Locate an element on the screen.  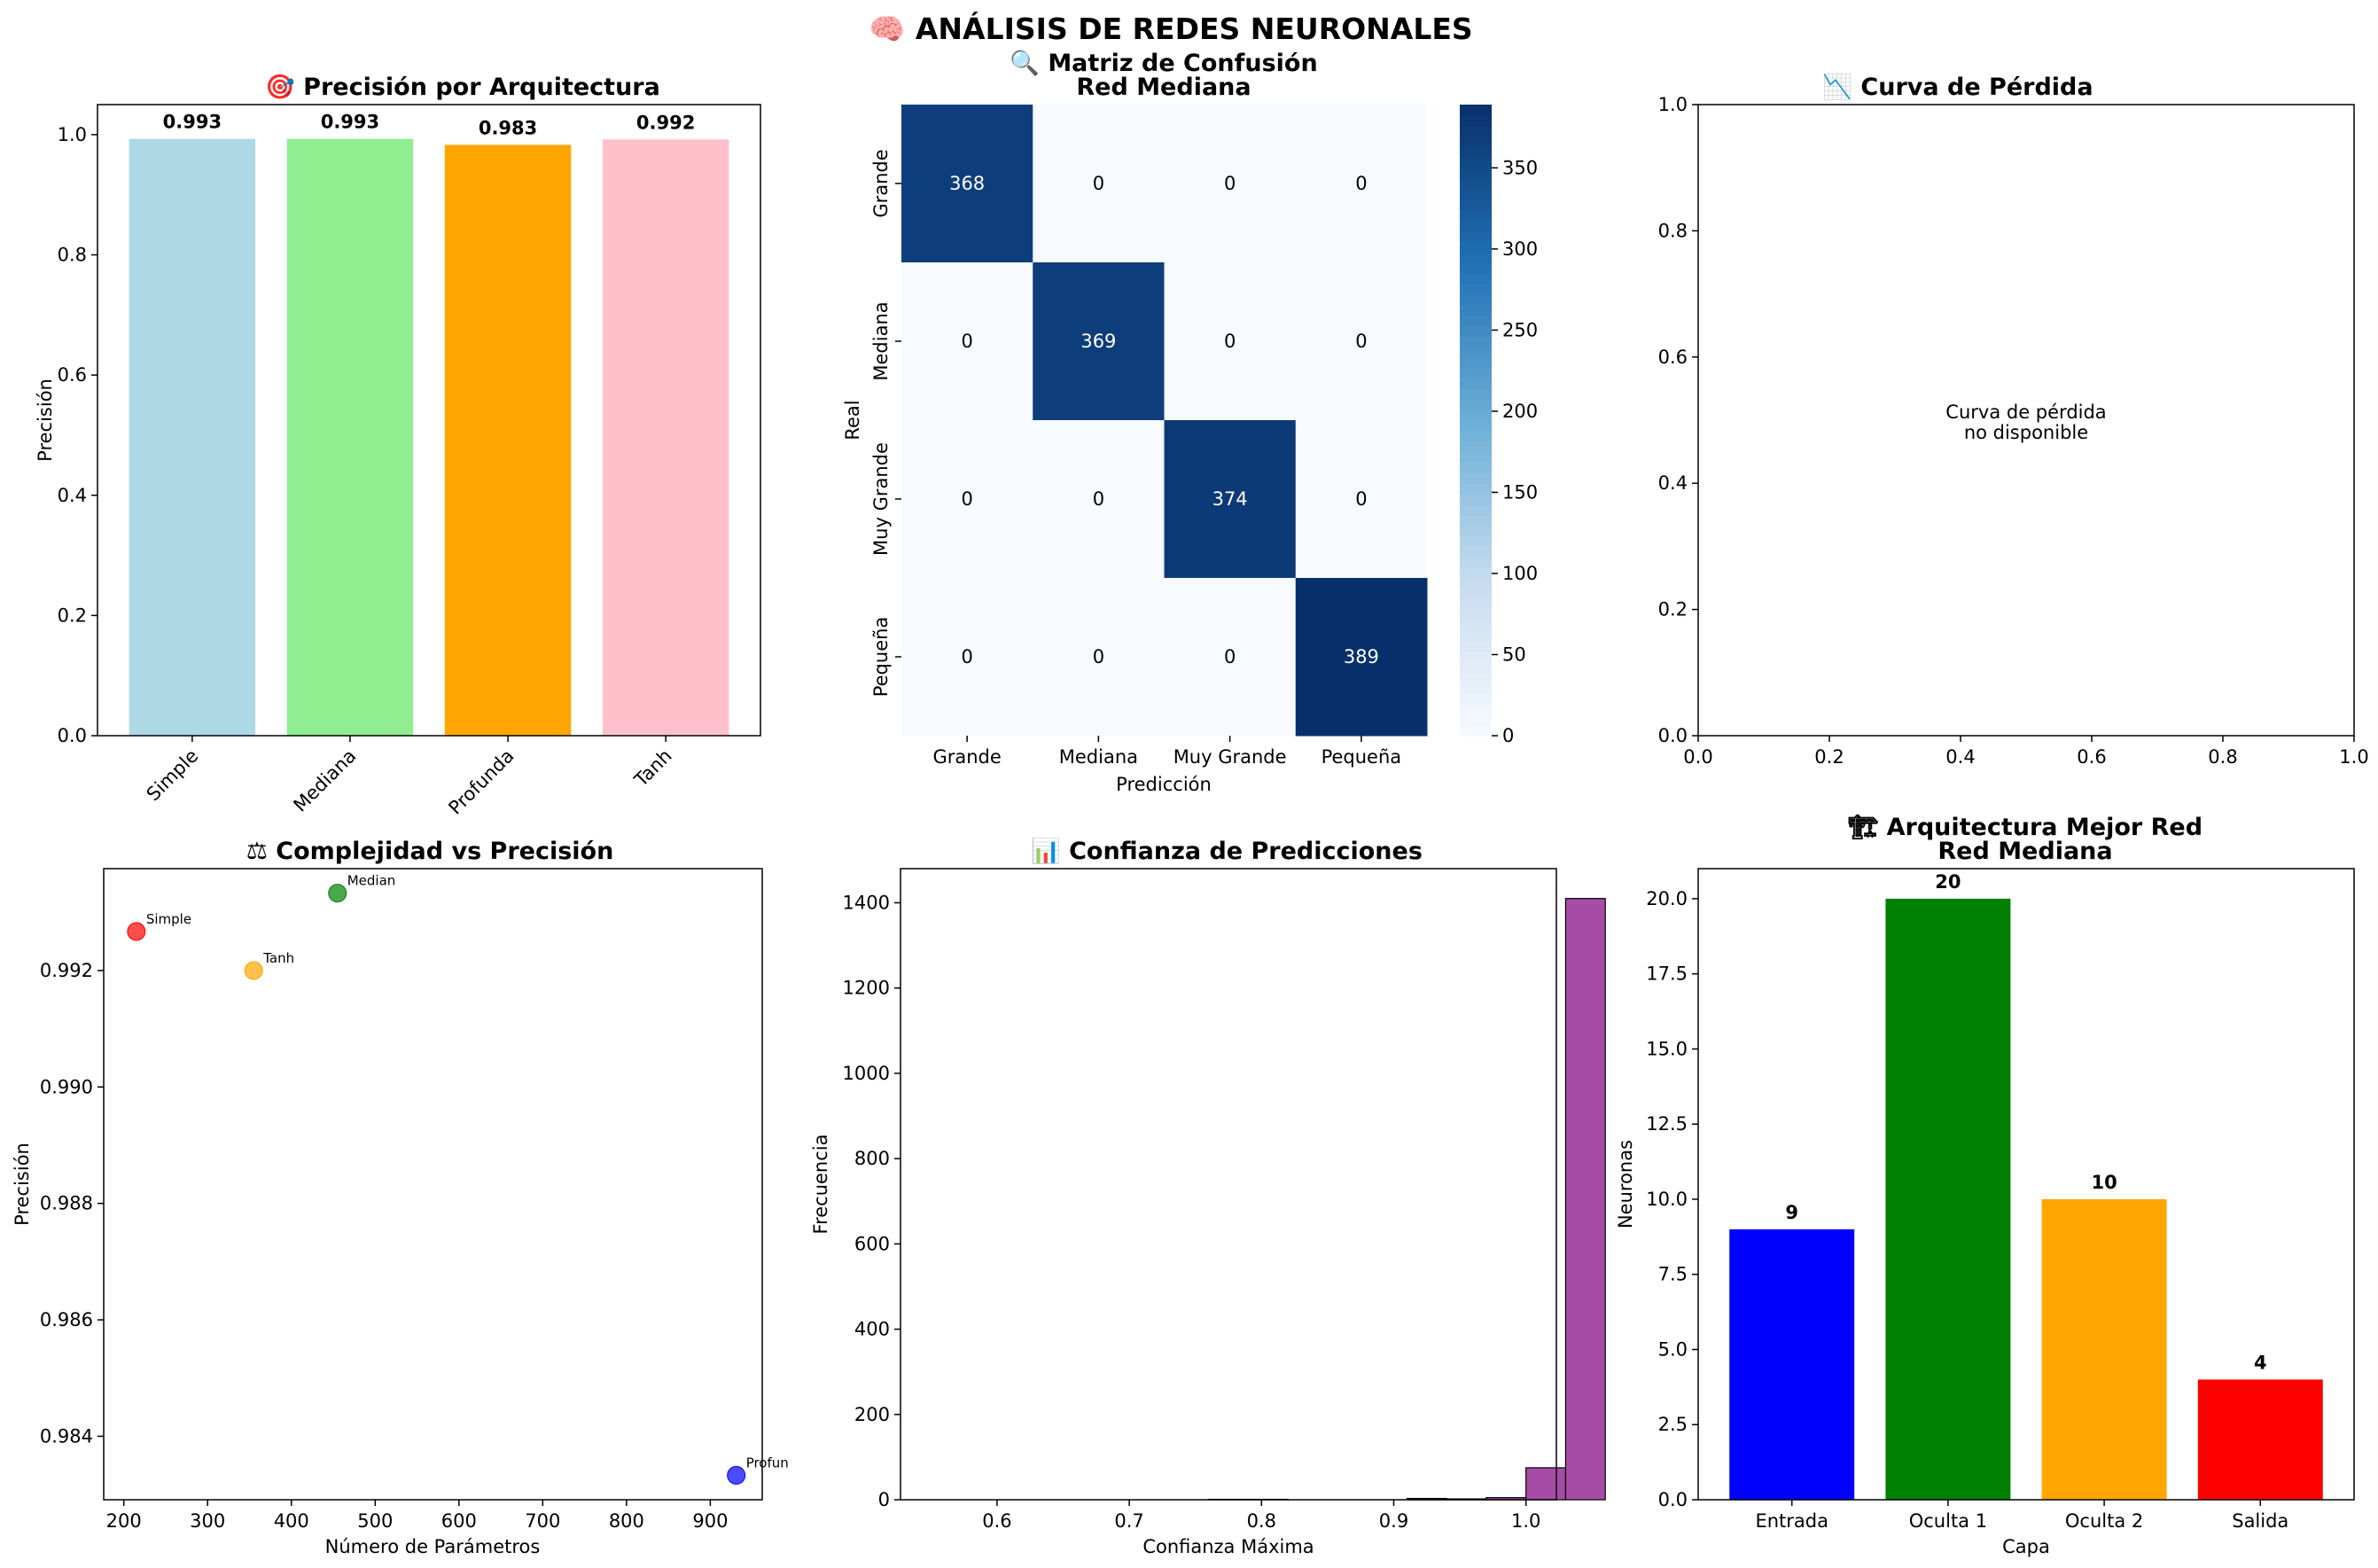
colorbar-tick-label-7: 350 is located at coordinates (1520, 167).